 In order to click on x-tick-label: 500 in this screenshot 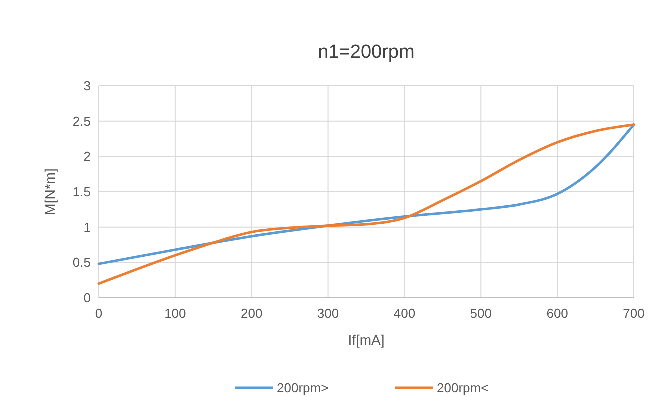, I will do `click(481, 313)`.